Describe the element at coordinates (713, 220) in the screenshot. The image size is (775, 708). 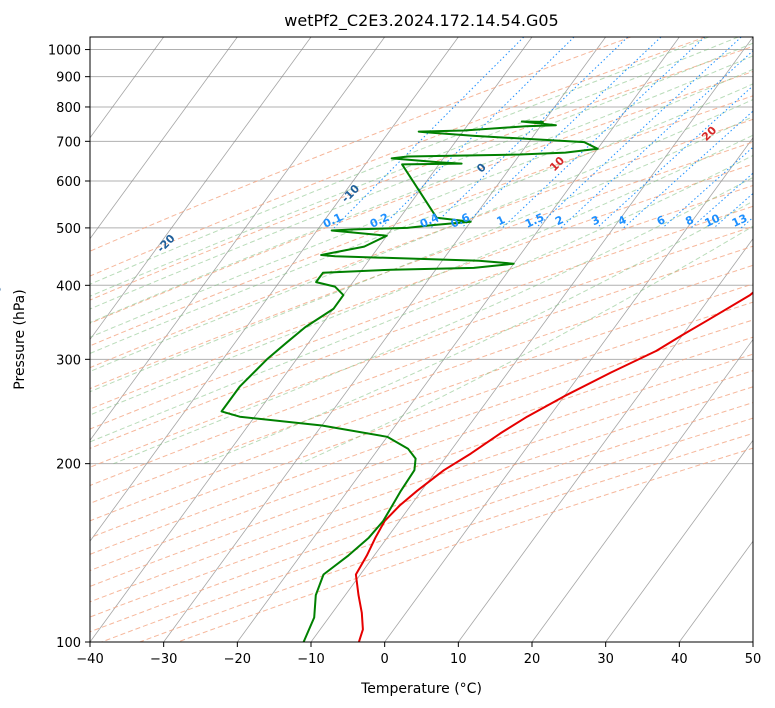
I see `mixing-ratio-label: 10` at that location.